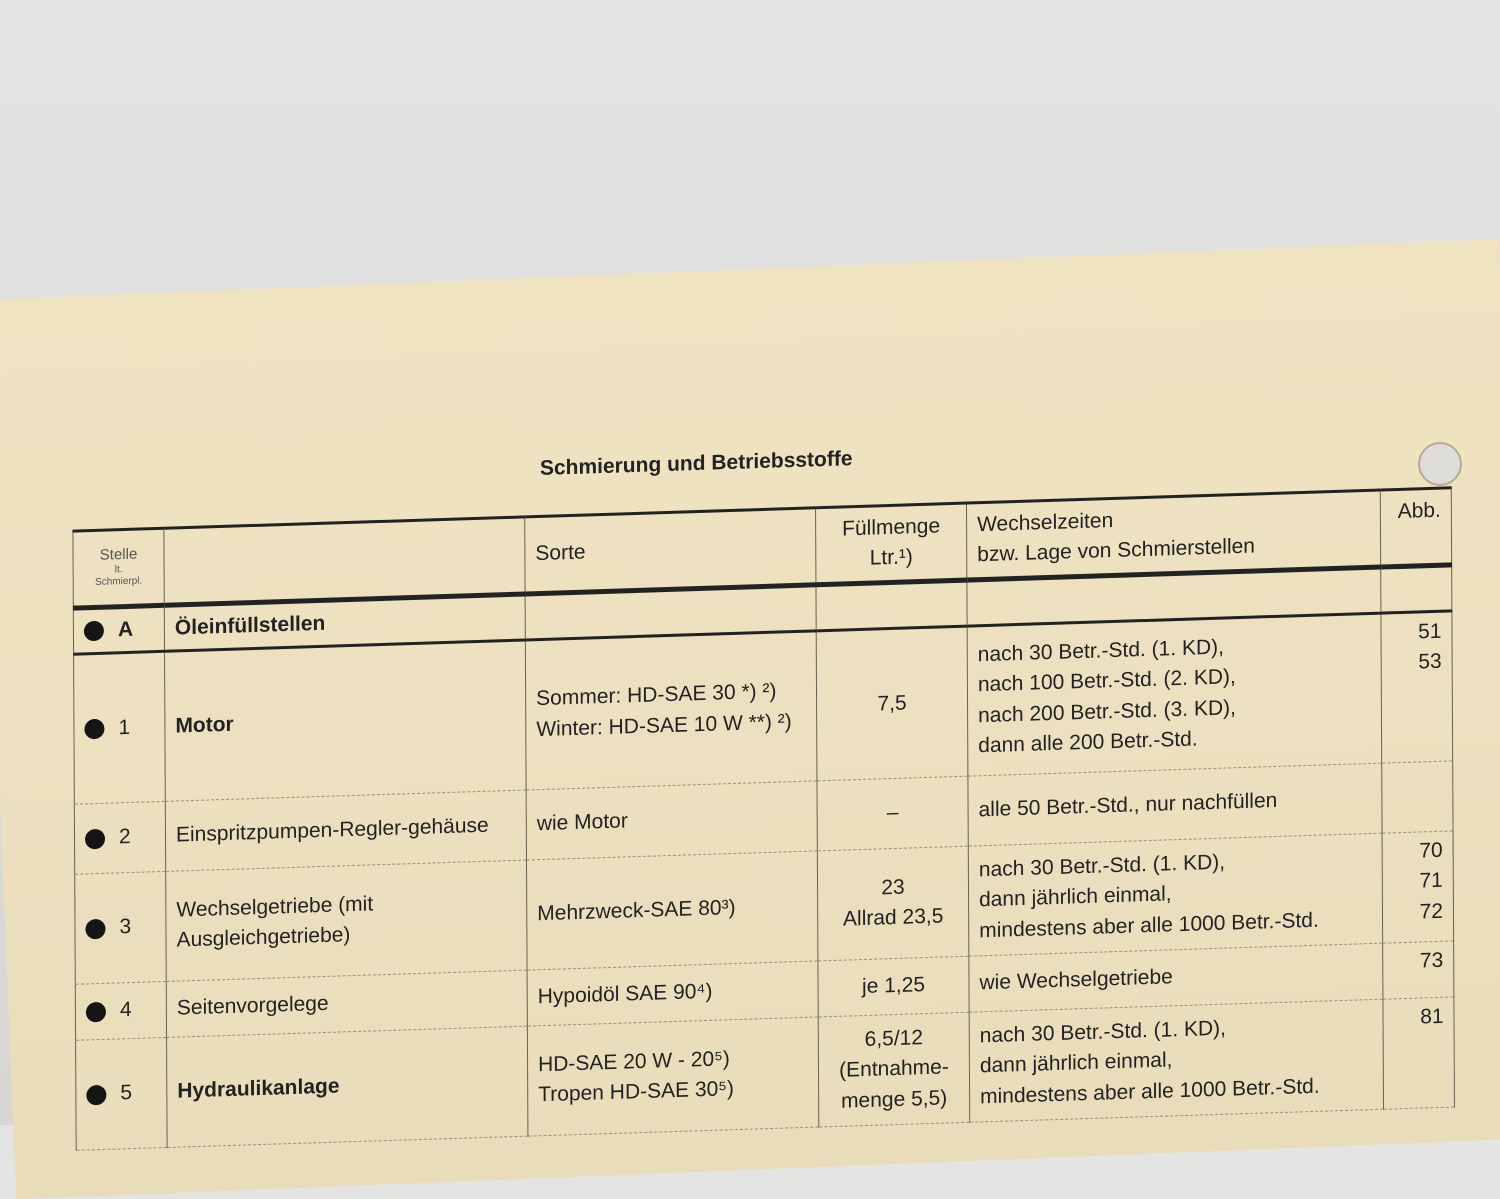 The width and height of the screenshot is (1500, 1199). I want to click on sorte-line: Hypoidöl SAE 90⁴), so click(625, 994).